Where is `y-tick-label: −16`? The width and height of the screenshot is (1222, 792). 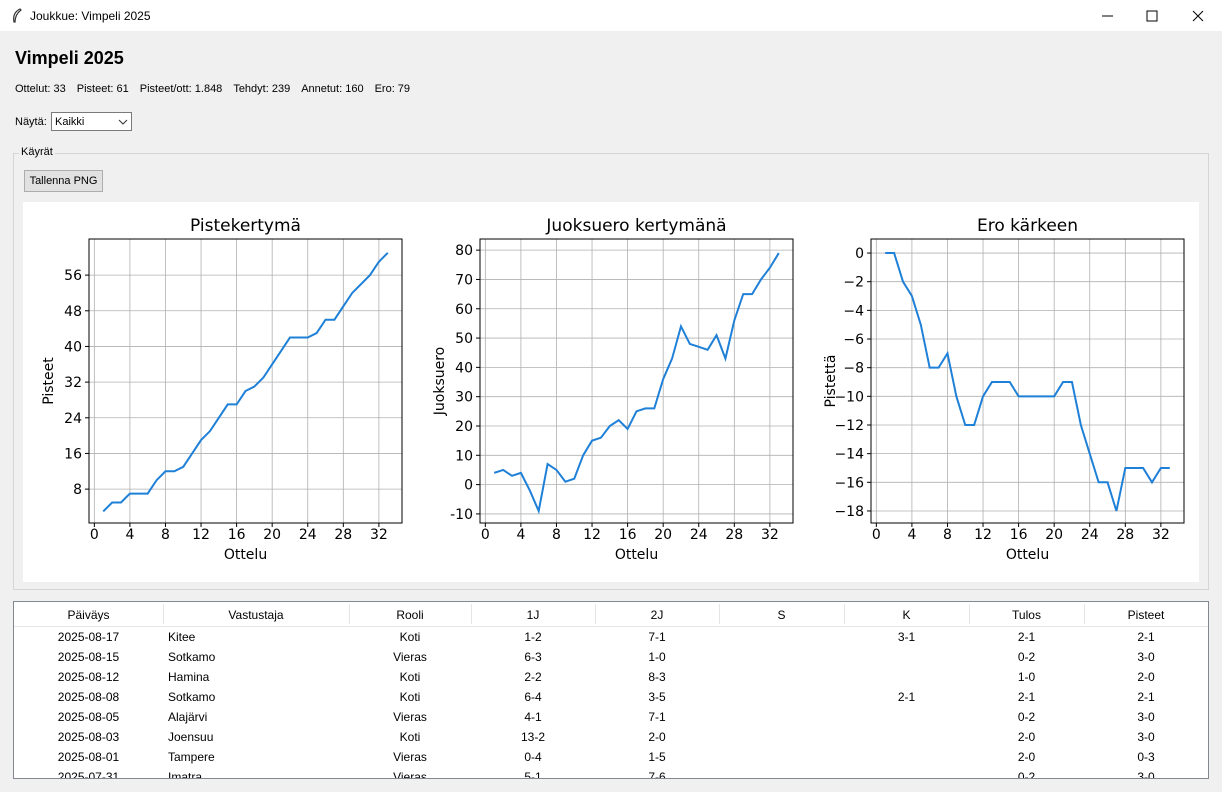 y-tick-label: −16 is located at coordinates (849, 483).